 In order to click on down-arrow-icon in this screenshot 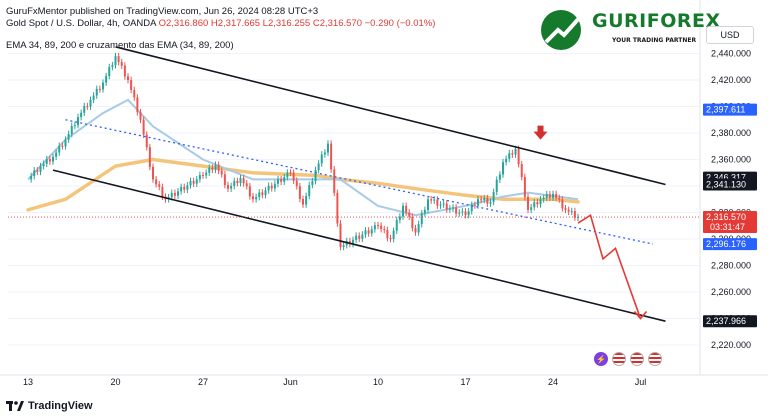, I will do `click(540, 132)`.